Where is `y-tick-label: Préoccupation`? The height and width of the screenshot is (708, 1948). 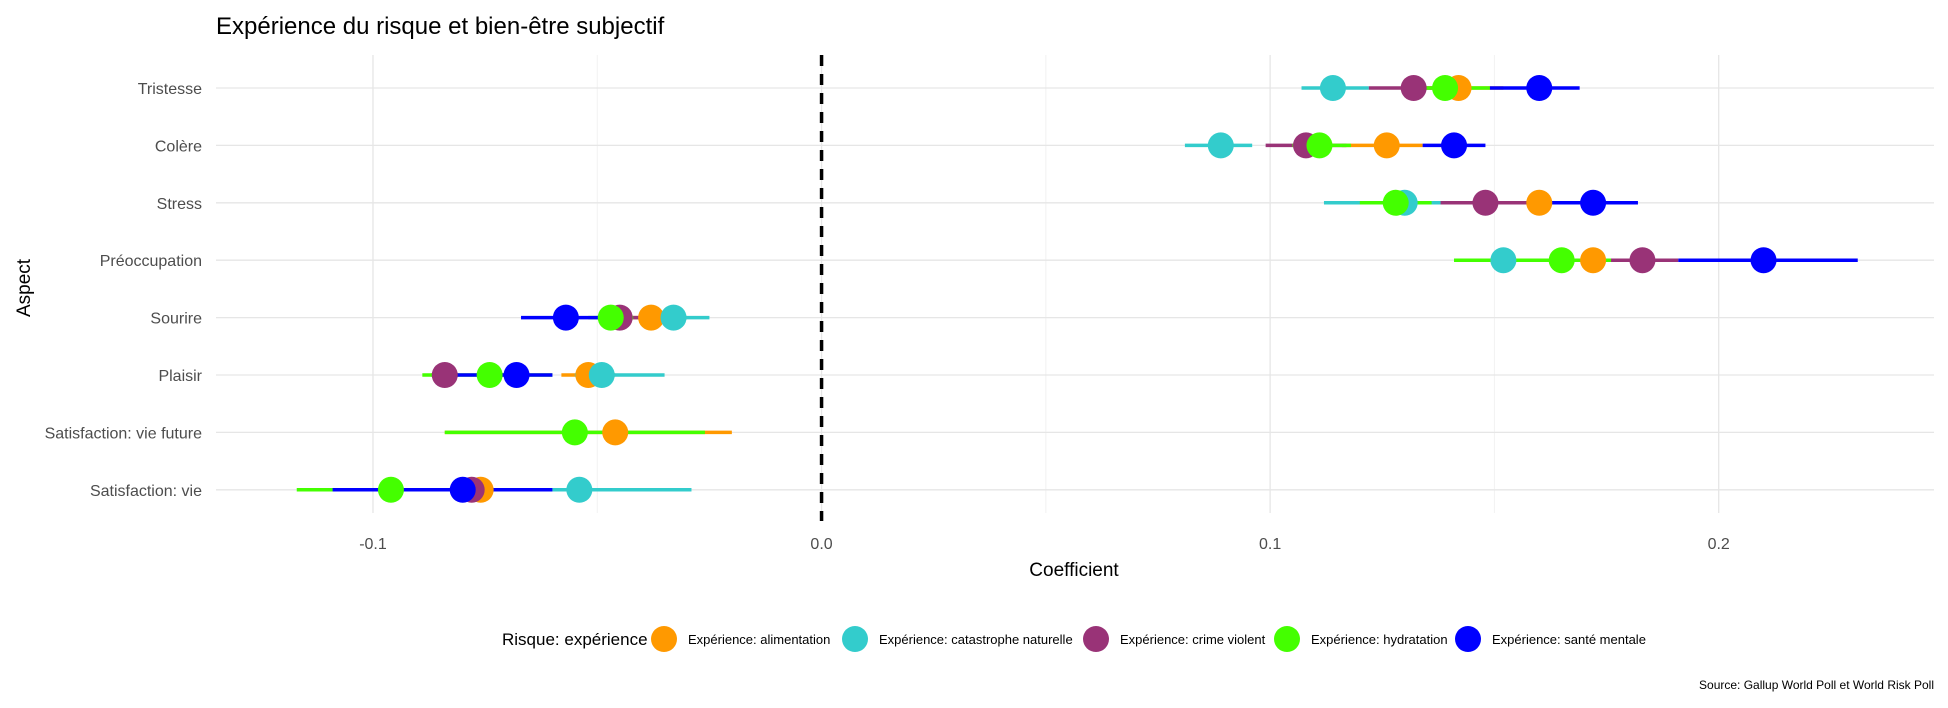
y-tick-label: Préoccupation is located at coordinates (151, 261).